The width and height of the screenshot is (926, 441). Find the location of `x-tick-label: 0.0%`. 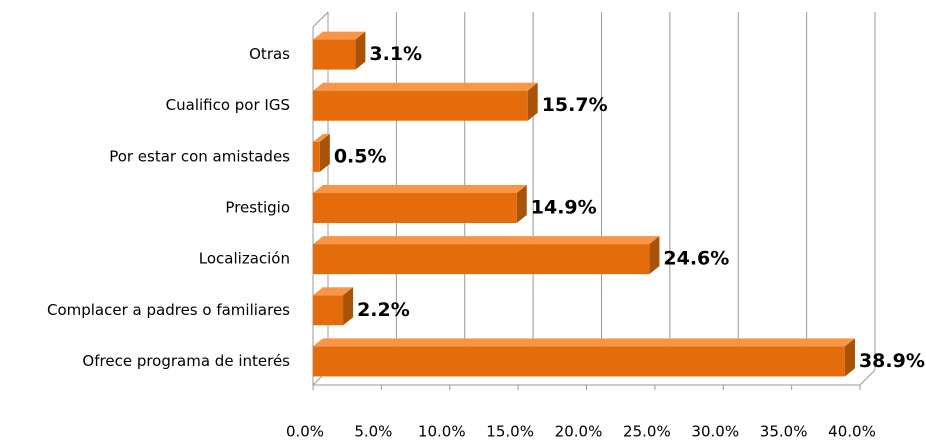

x-tick-label: 0.0% is located at coordinates (305, 432).